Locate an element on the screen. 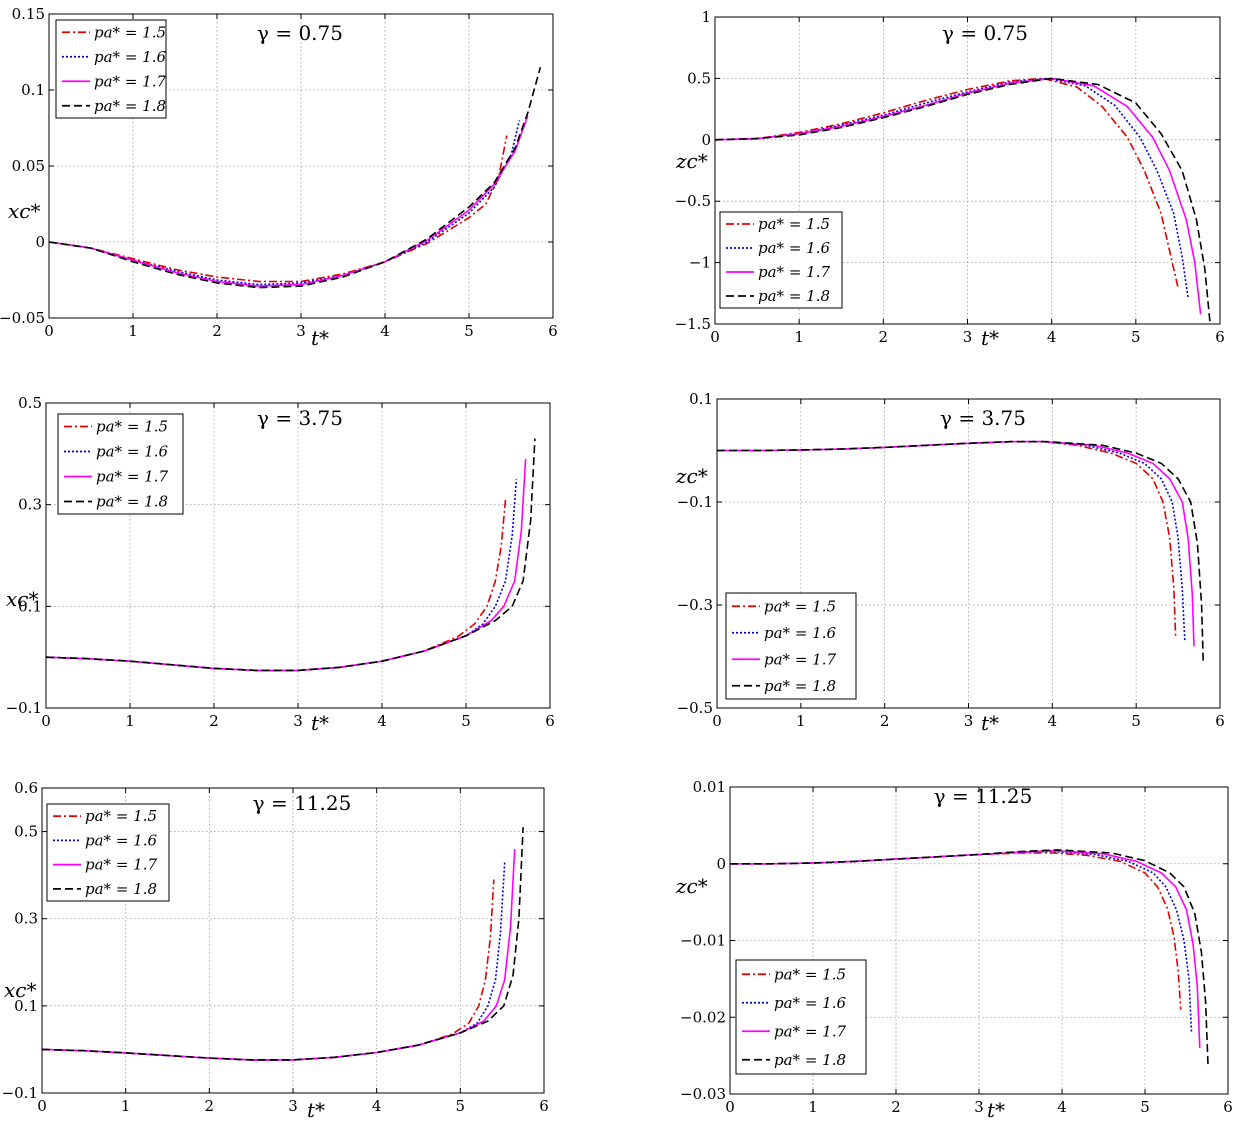  y-tick-label: 0.05 is located at coordinates (28, 166).